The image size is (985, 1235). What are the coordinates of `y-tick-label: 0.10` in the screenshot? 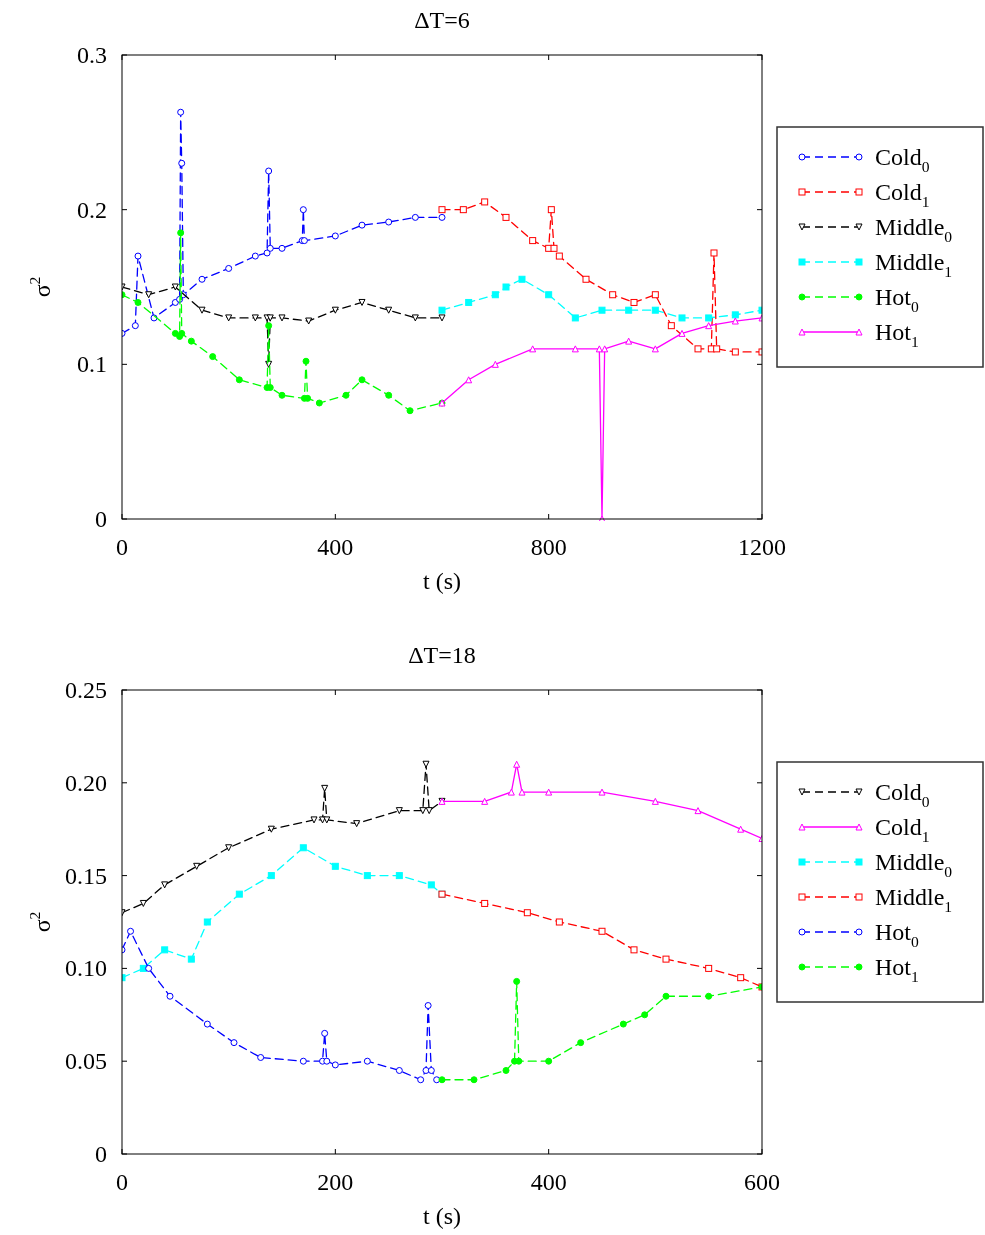 It's located at (86, 968).